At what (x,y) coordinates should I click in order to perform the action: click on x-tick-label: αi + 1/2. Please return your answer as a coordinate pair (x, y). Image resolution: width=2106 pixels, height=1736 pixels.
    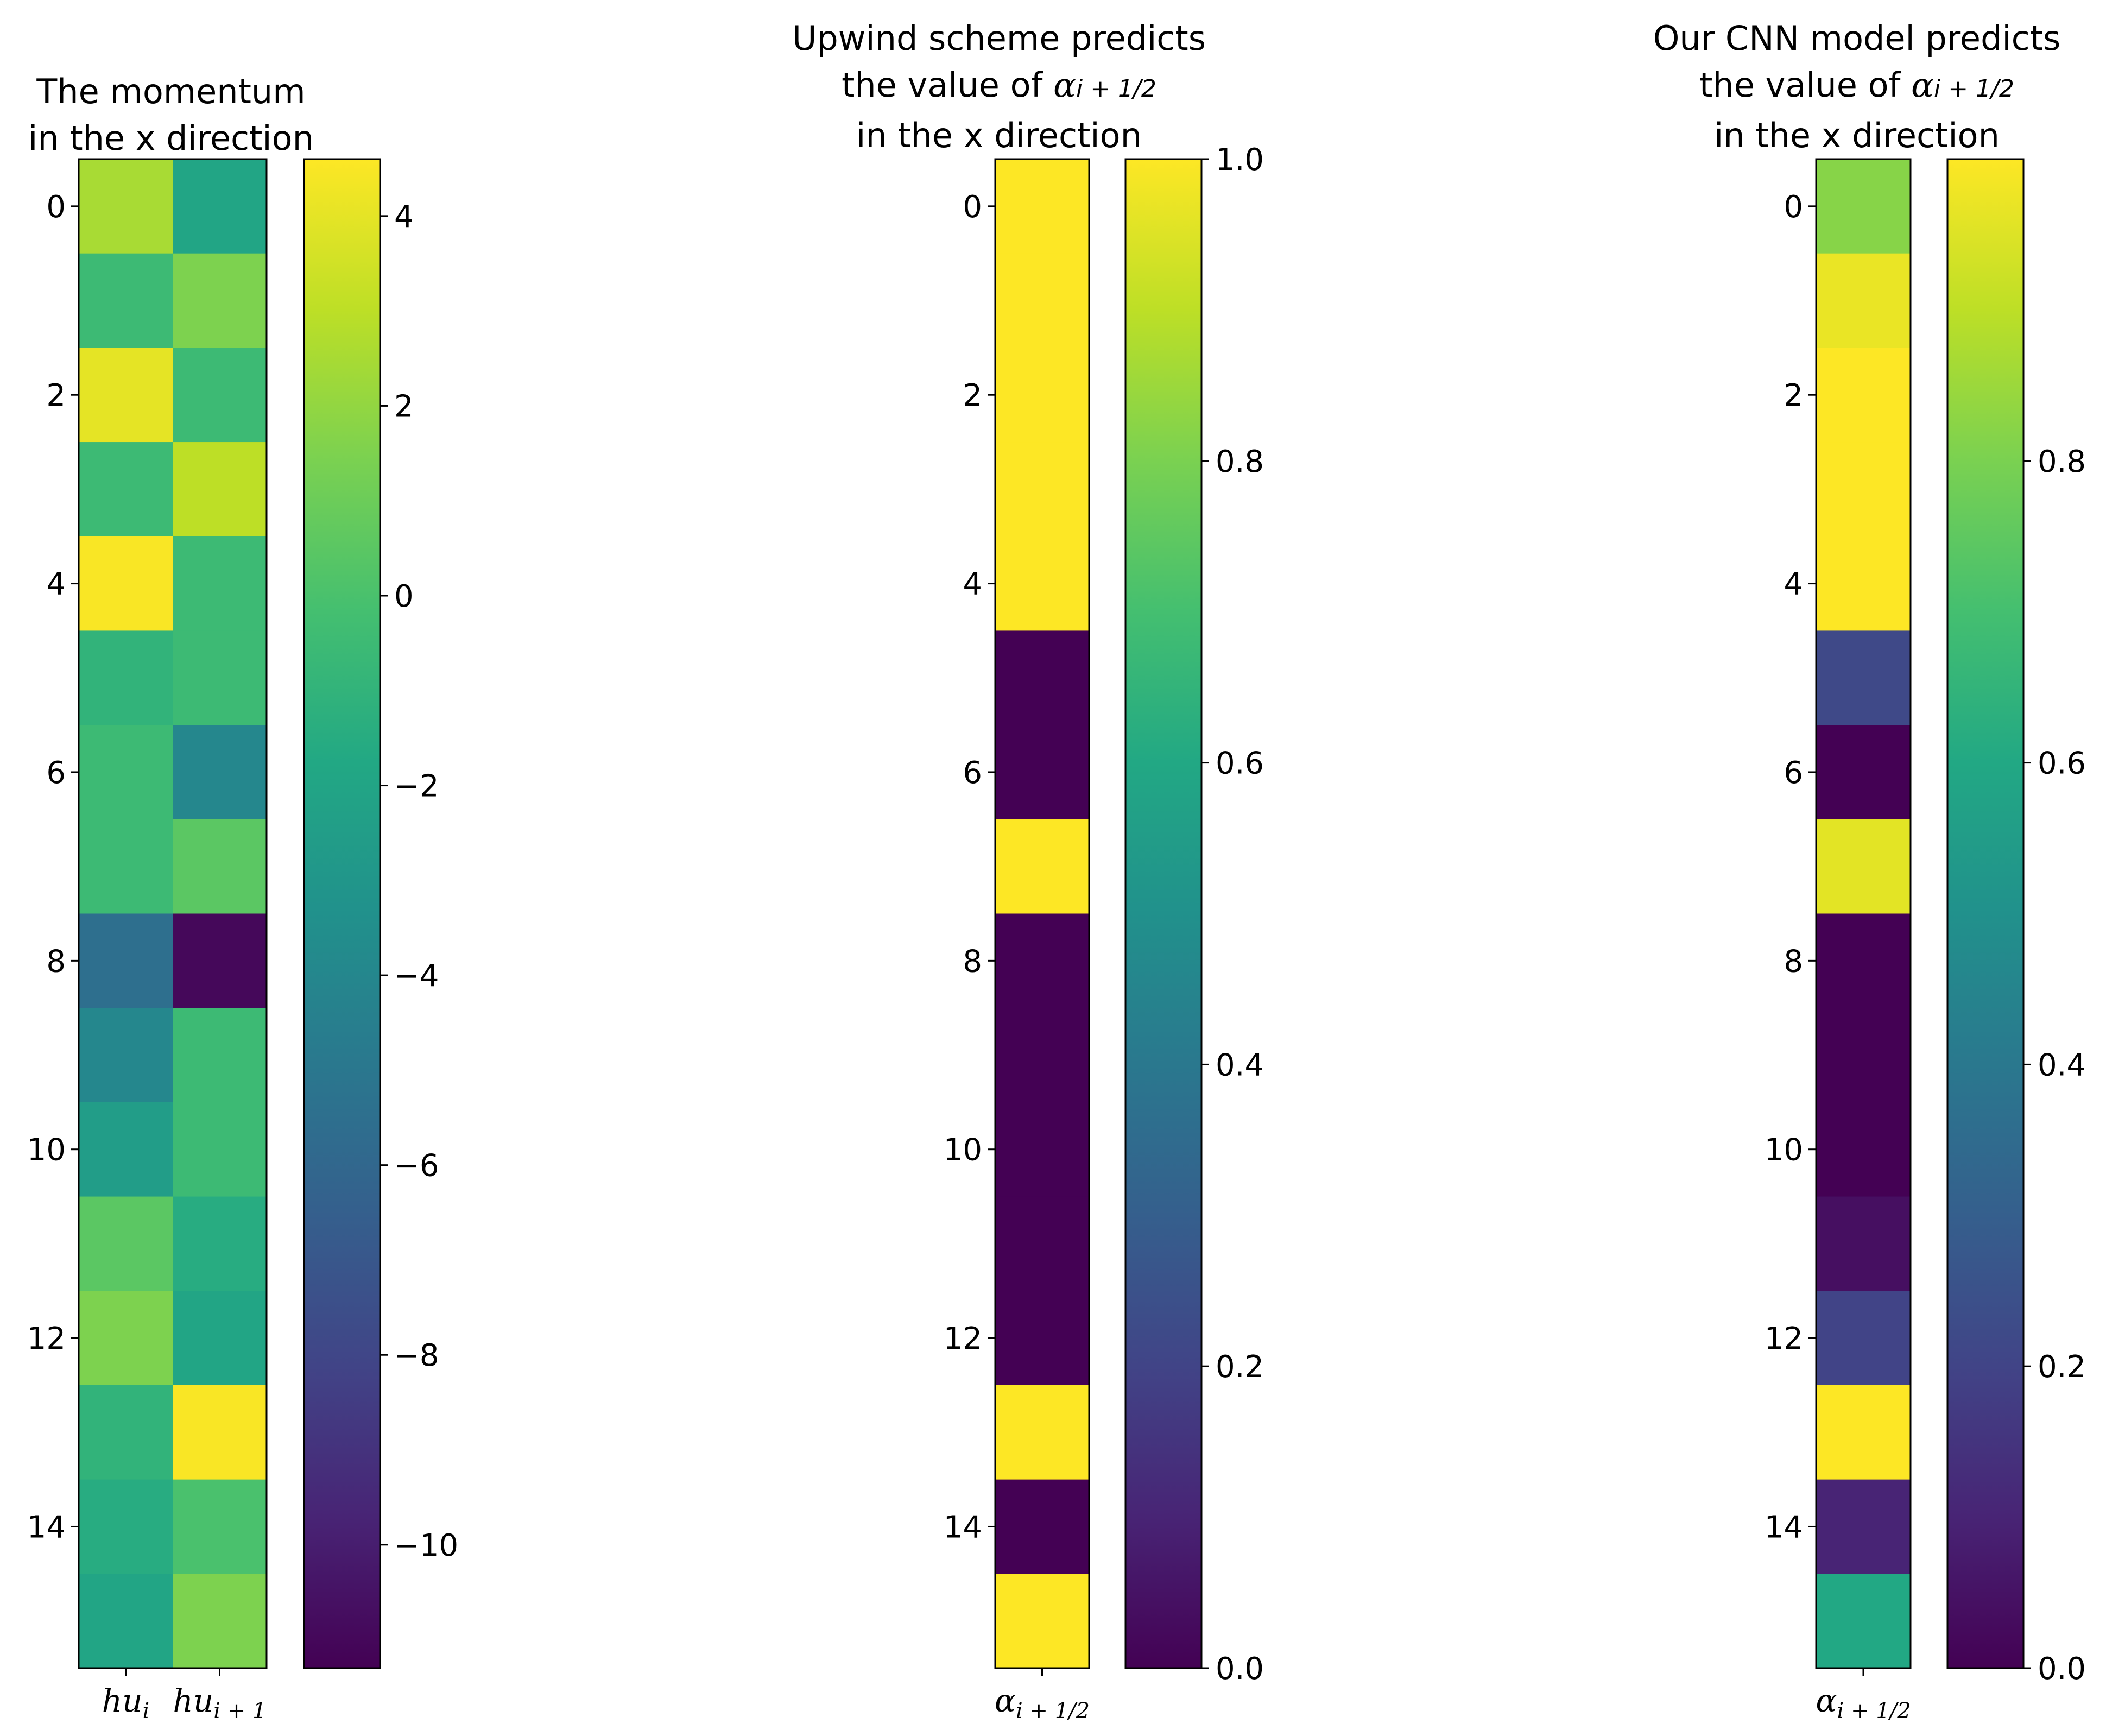
    Looking at the image, I should click on (1042, 1703).